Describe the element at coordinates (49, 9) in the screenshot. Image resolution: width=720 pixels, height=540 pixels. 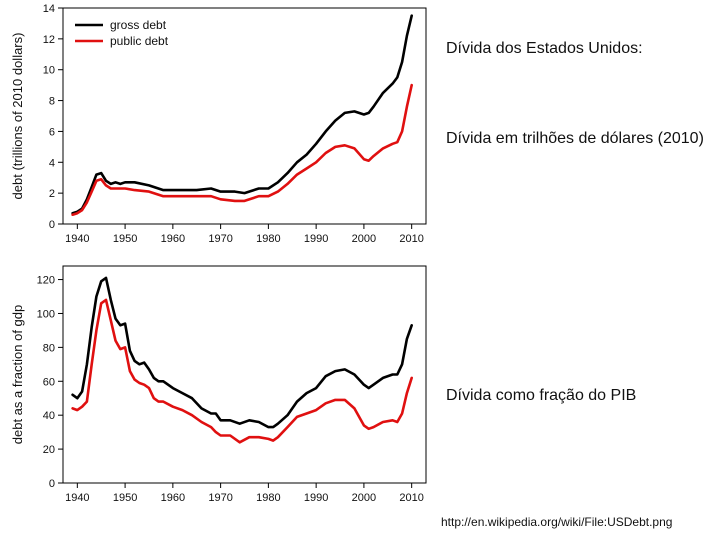
I see `y-tick-label: 14` at that location.